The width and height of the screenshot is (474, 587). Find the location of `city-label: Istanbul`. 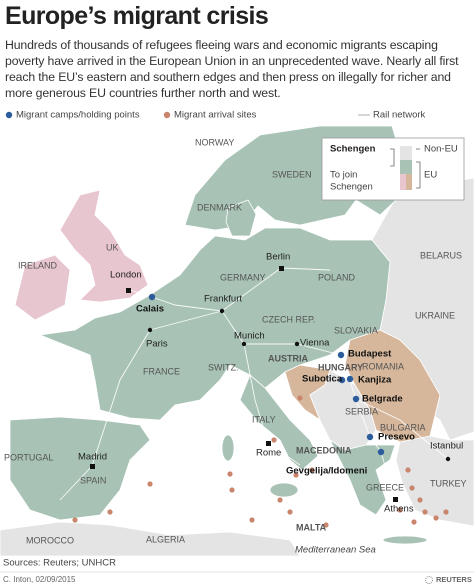

city-label: Istanbul is located at coordinates (446, 446).